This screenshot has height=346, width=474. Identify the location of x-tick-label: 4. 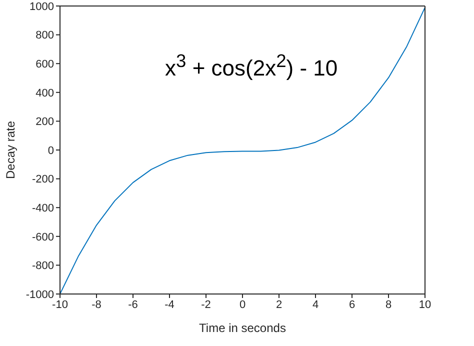
(315, 304).